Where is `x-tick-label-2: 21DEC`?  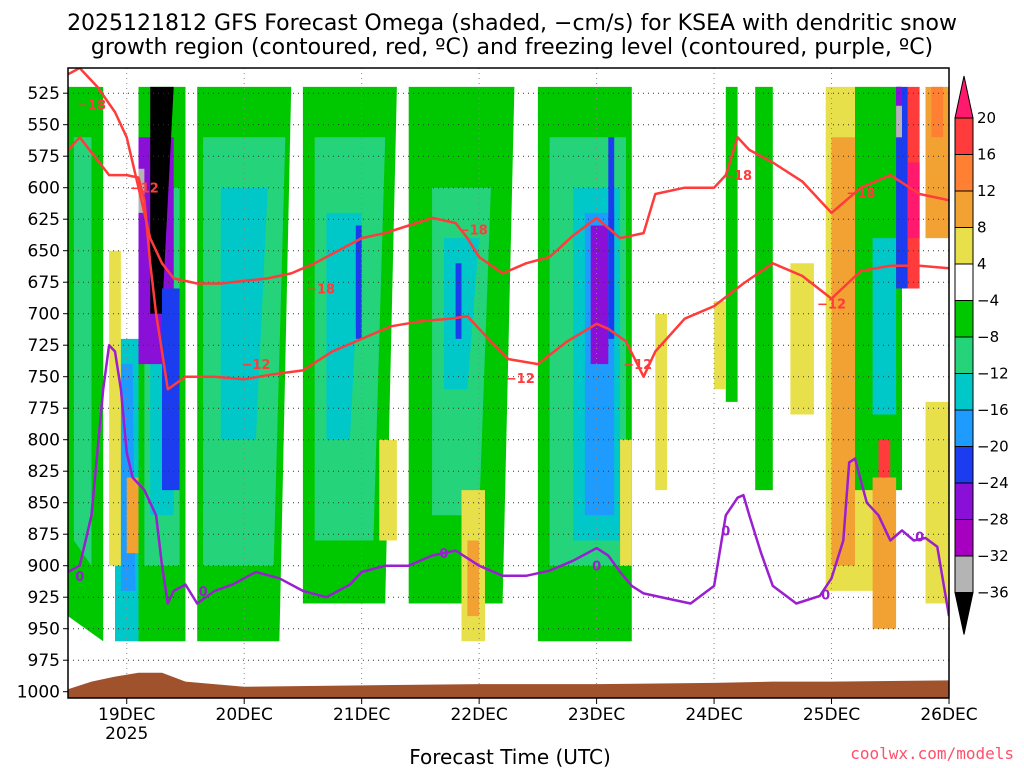
x-tick-label-2: 21DEC is located at coordinates (361, 715).